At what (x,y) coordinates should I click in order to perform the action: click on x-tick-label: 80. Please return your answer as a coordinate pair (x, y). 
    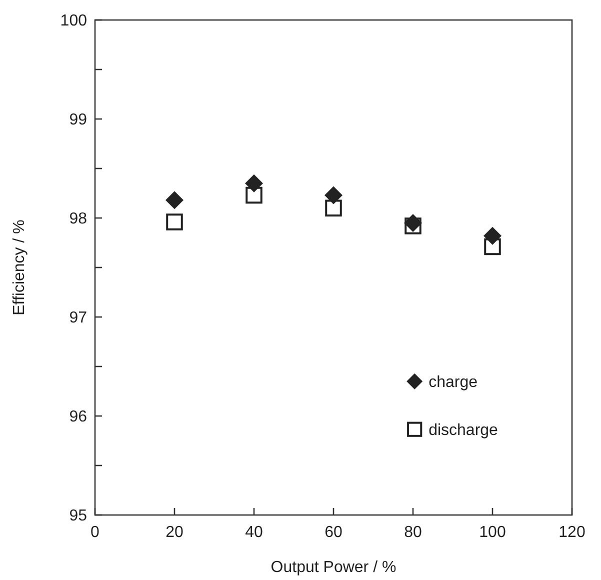
    Looking at the image, I should click on (413, 532).